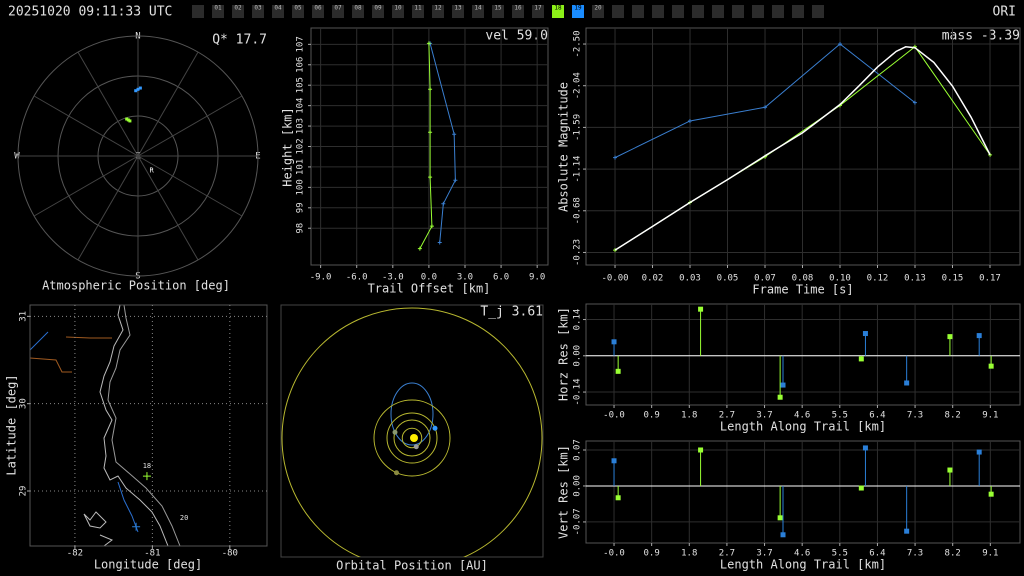 The image size is (1024, 576). Describe the element at coordinates (24, 491) in the screenshot. I see `y-tick-label: 29` at that location.